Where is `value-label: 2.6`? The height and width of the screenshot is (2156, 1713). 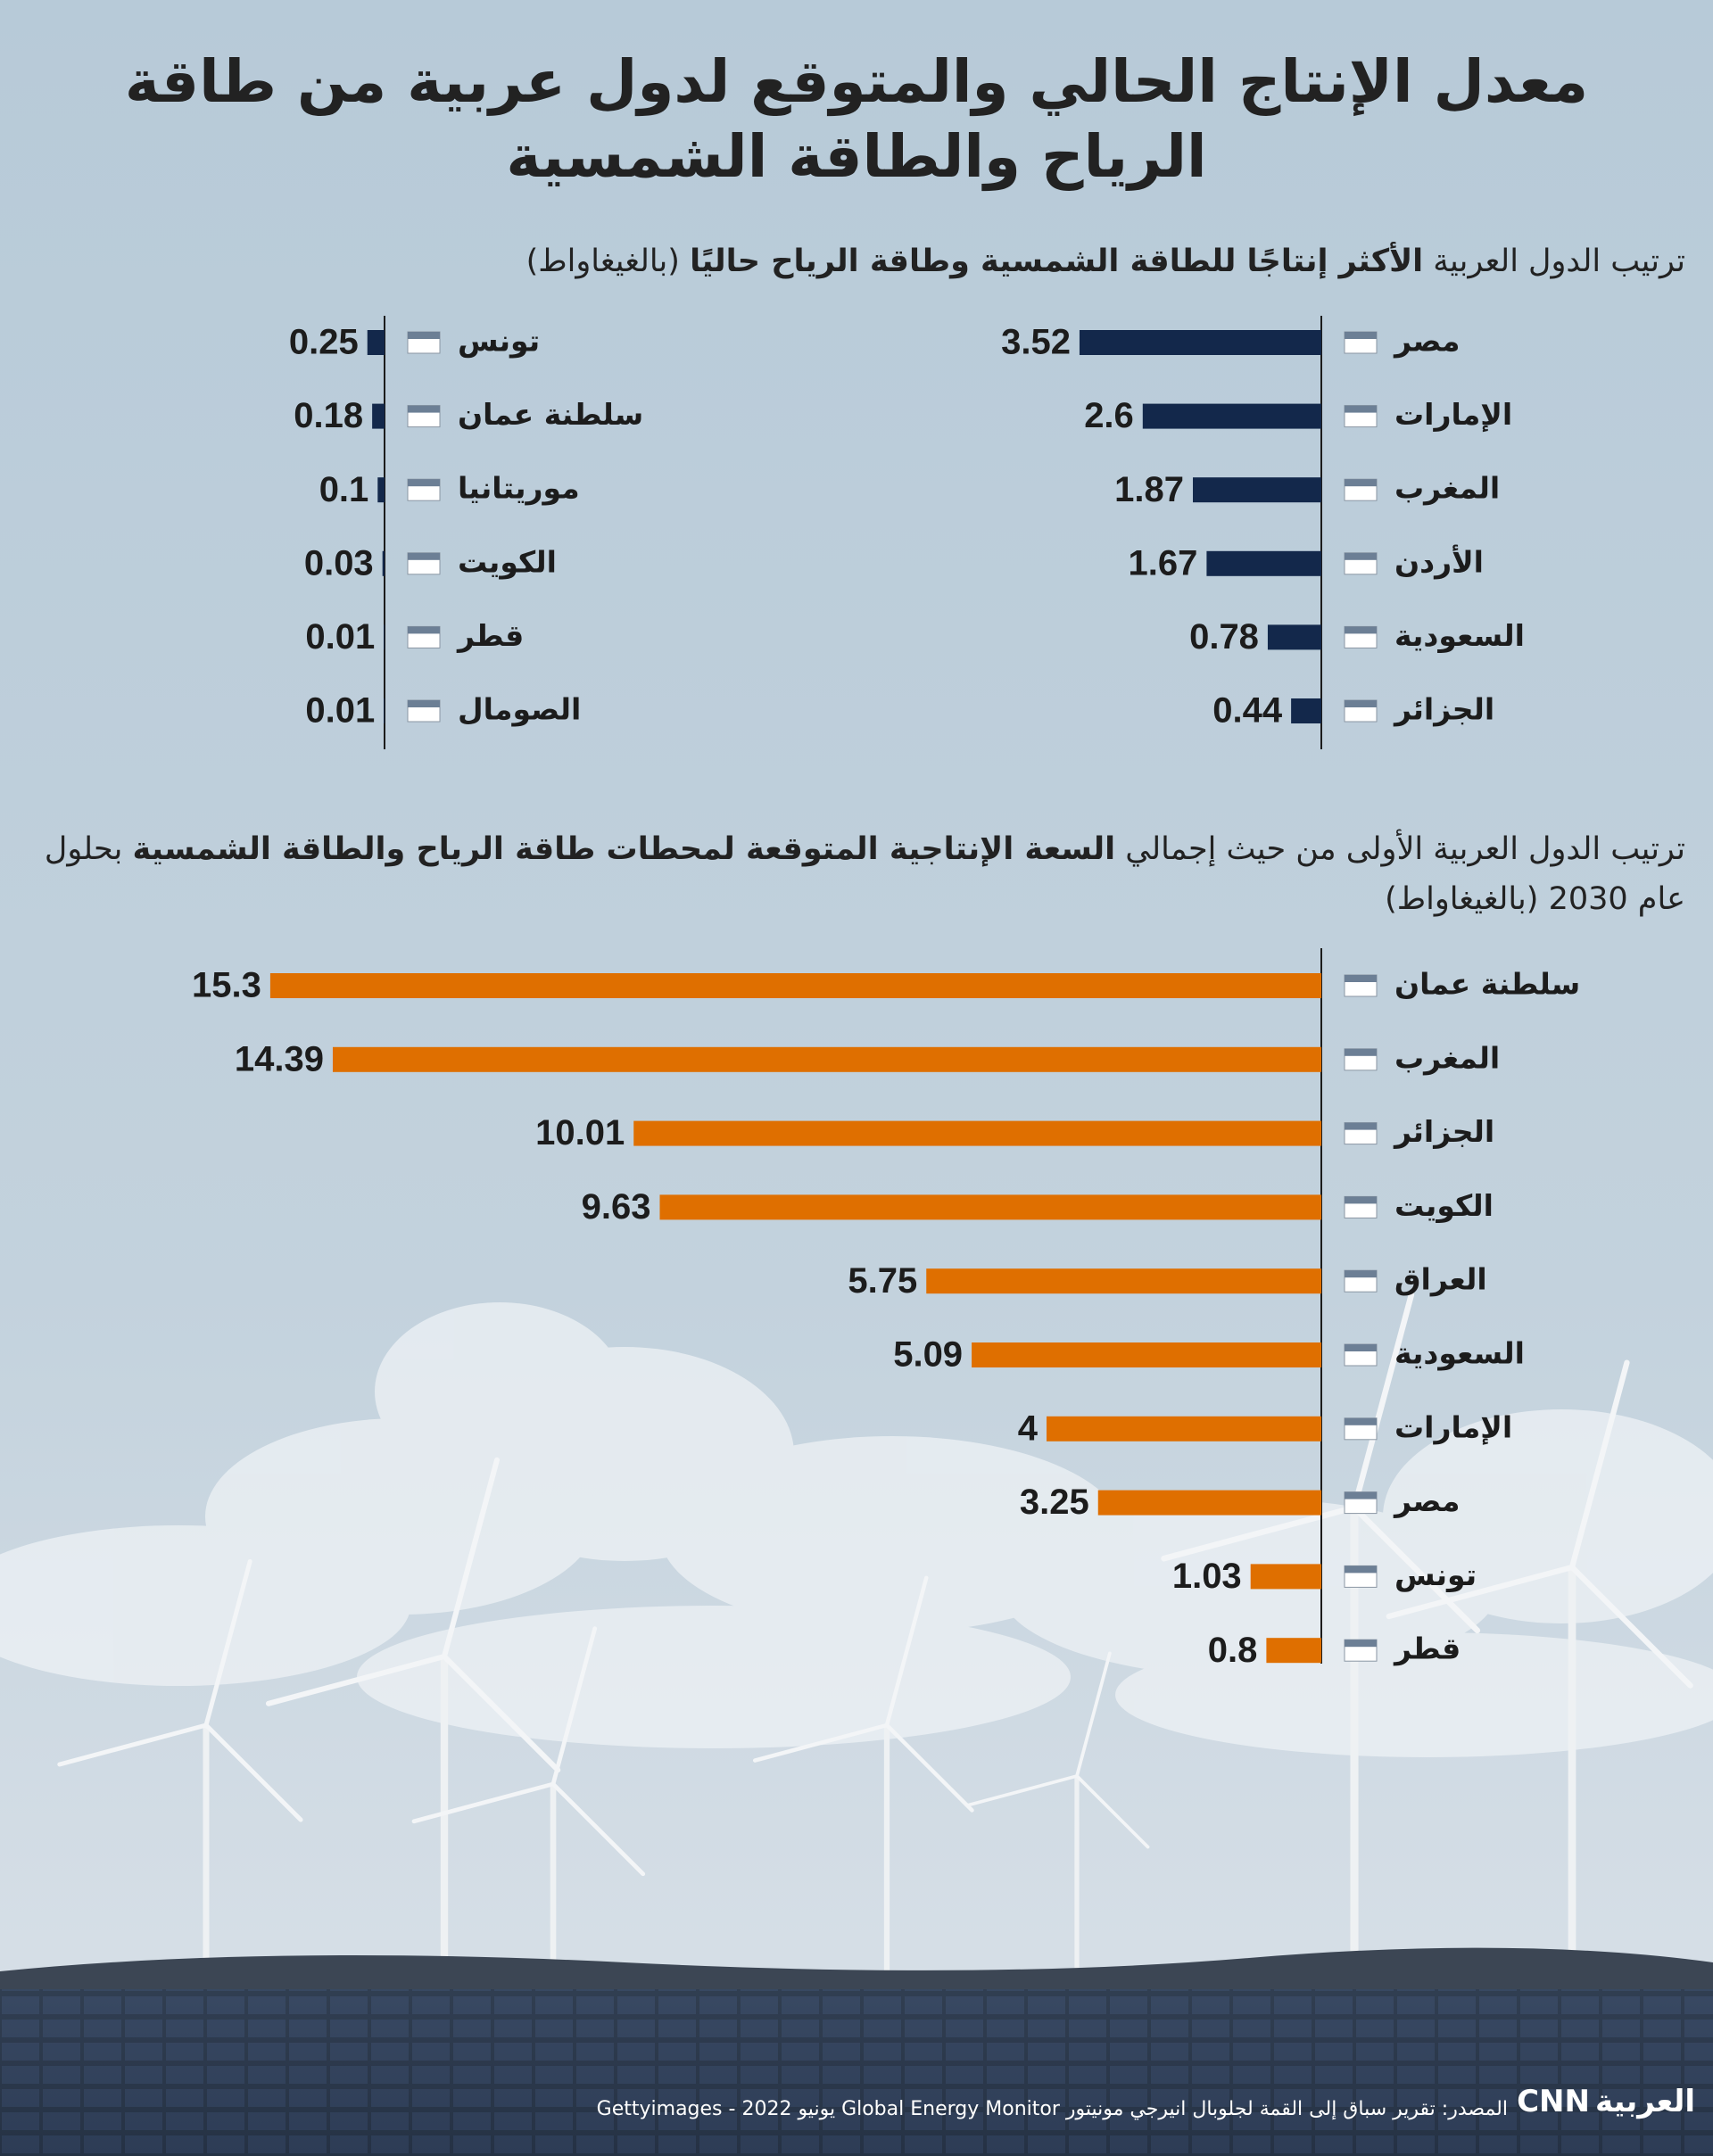
value-label: 2.6 is located at coordinates (1109, 416).